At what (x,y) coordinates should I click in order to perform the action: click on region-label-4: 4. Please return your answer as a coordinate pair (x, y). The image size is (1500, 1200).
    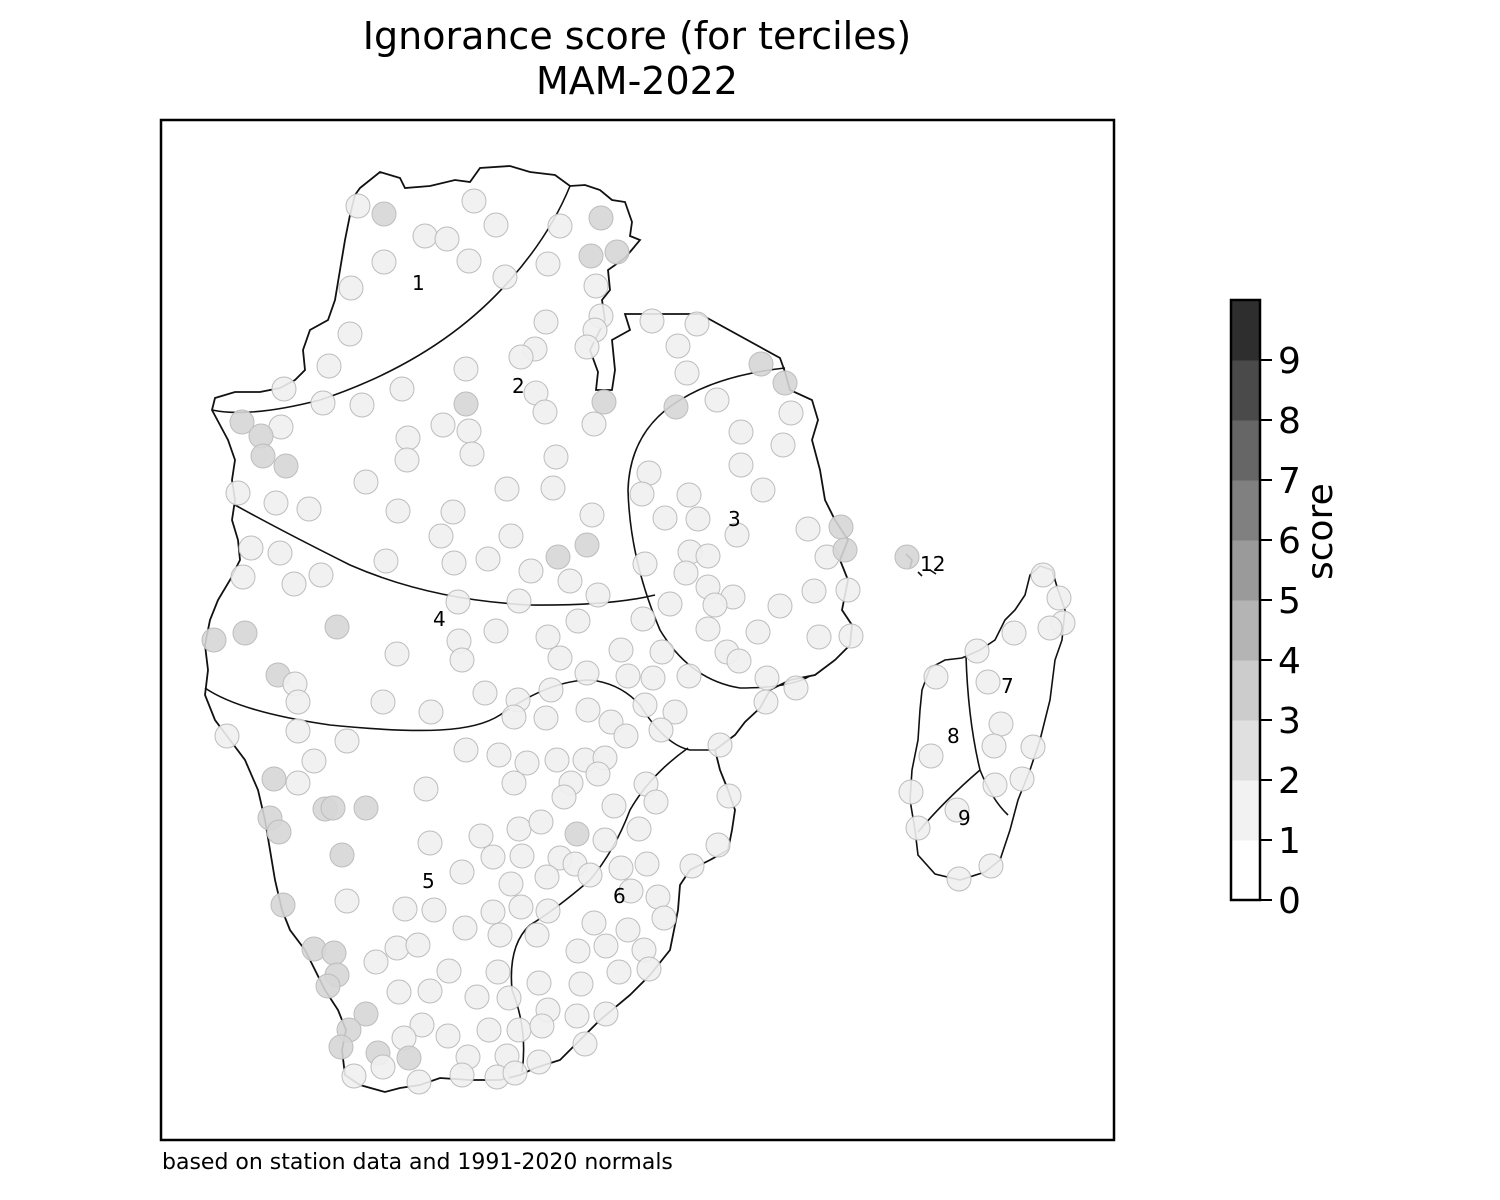
    Looking at the image, I should click on (439, 619).